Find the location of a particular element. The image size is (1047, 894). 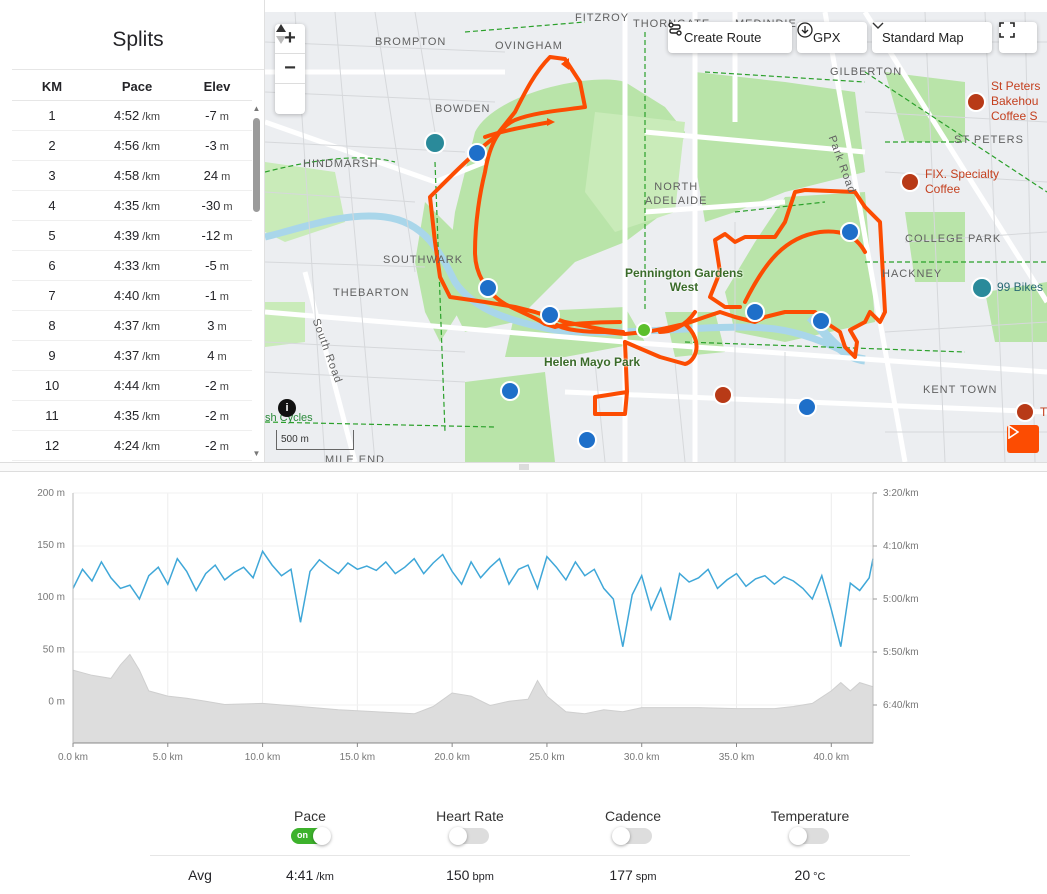

play-flyby-button is located at coordinates (1023, 439).